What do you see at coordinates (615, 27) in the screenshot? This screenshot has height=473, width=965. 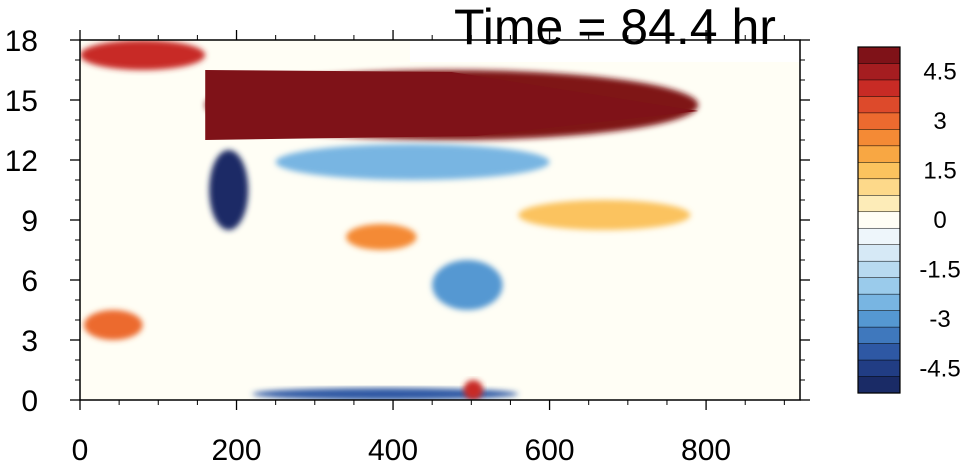 I see `chart-title: Time = 84.4 hr` at bounding box center [615, 27].